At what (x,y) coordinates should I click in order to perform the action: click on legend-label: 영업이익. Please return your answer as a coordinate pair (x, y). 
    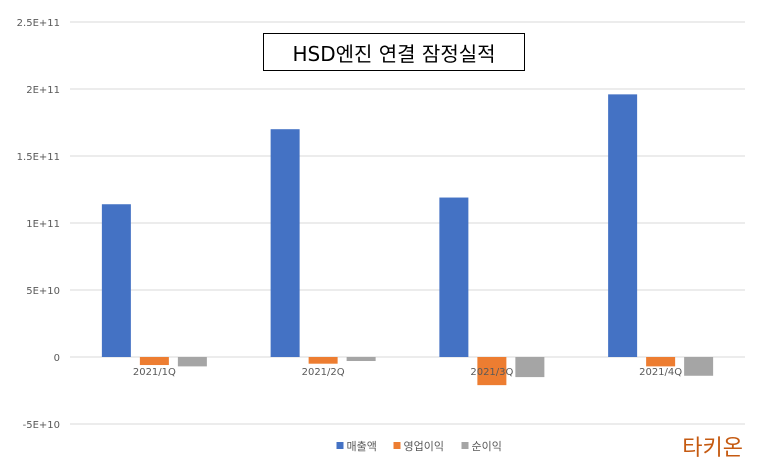
    Looking at the image, I should click on (424, 446).